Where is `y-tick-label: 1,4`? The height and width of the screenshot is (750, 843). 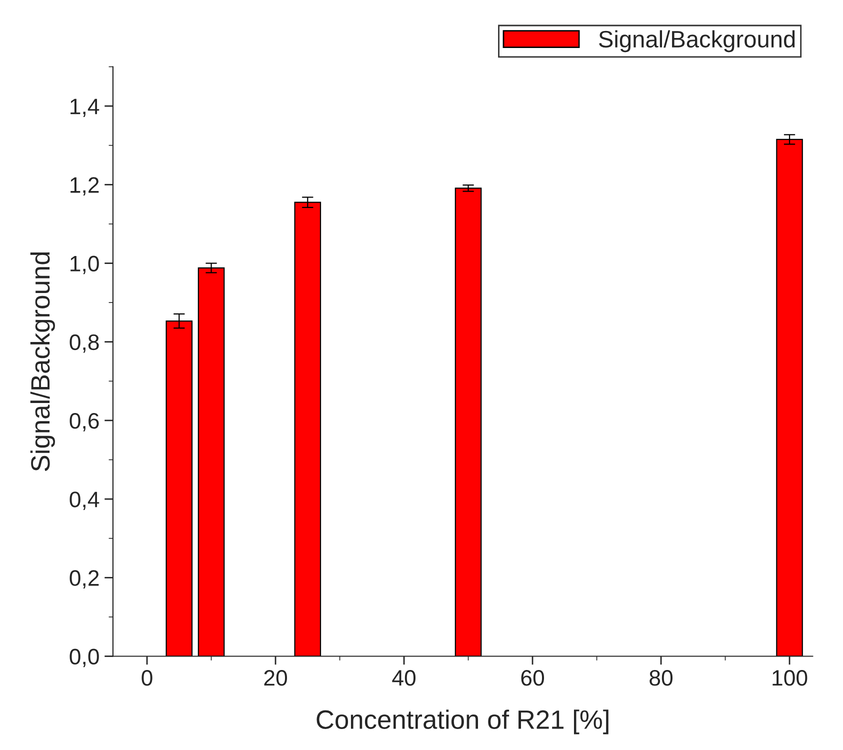
y-tick-label: 1,4 is located at coordinates (85, 107).